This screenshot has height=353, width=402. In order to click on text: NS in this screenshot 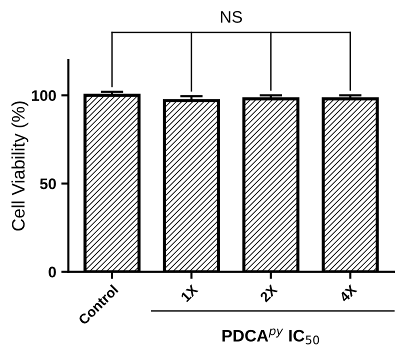, I will do `click(231, 17)`.